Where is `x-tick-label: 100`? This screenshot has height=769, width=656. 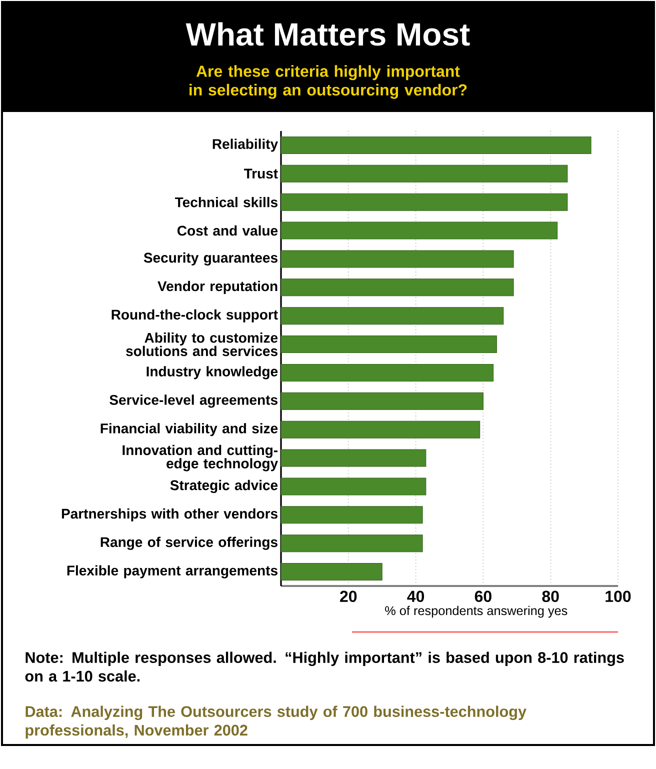
x-tick-label: 100 is located at coordinates (618, 596).